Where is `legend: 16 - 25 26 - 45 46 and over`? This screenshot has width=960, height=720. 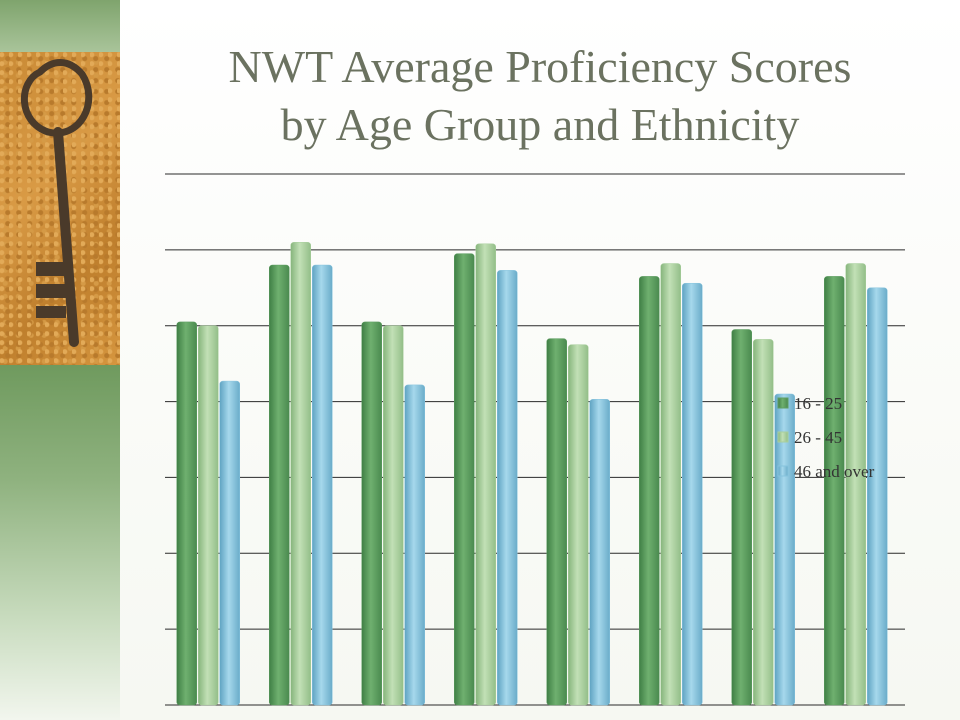 legend: 16 - 25 26 - 45 46 and over is located at coordinates (826, 437).